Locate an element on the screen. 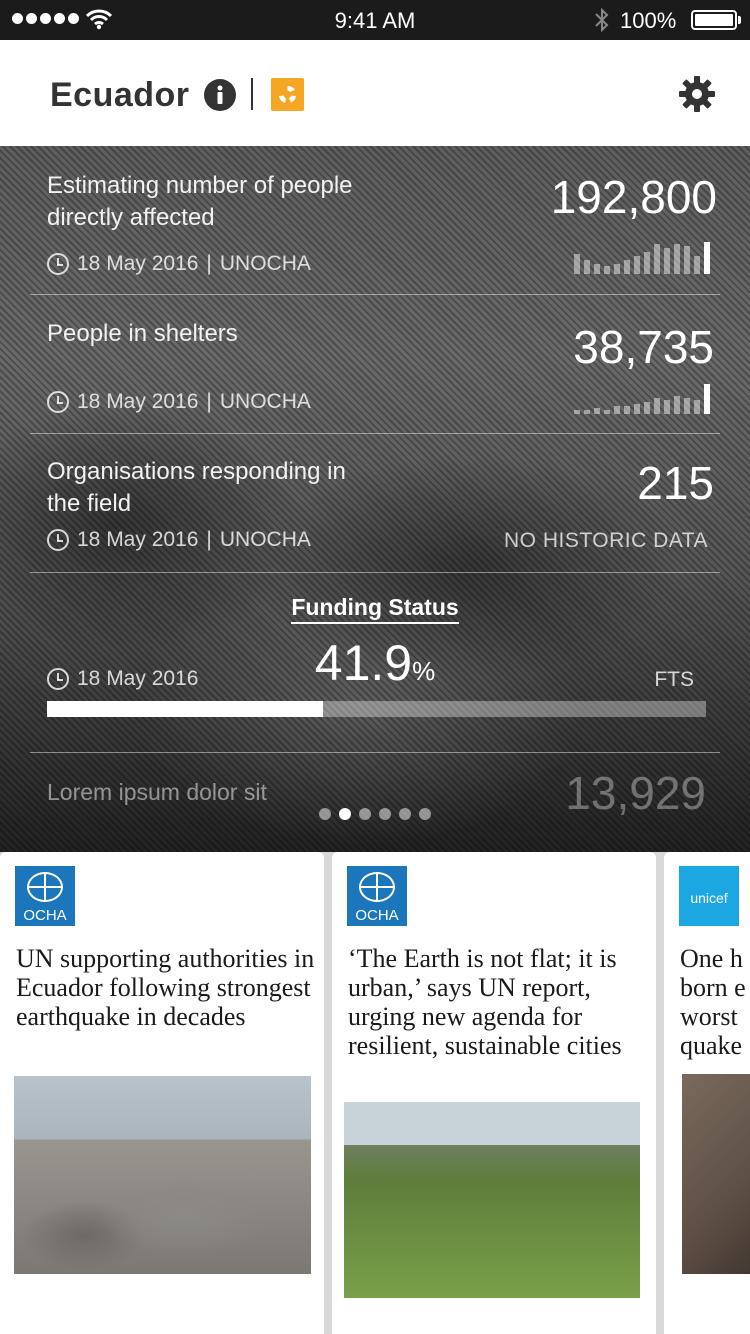  funding-progress-fill is located at coordinates (185, 709).